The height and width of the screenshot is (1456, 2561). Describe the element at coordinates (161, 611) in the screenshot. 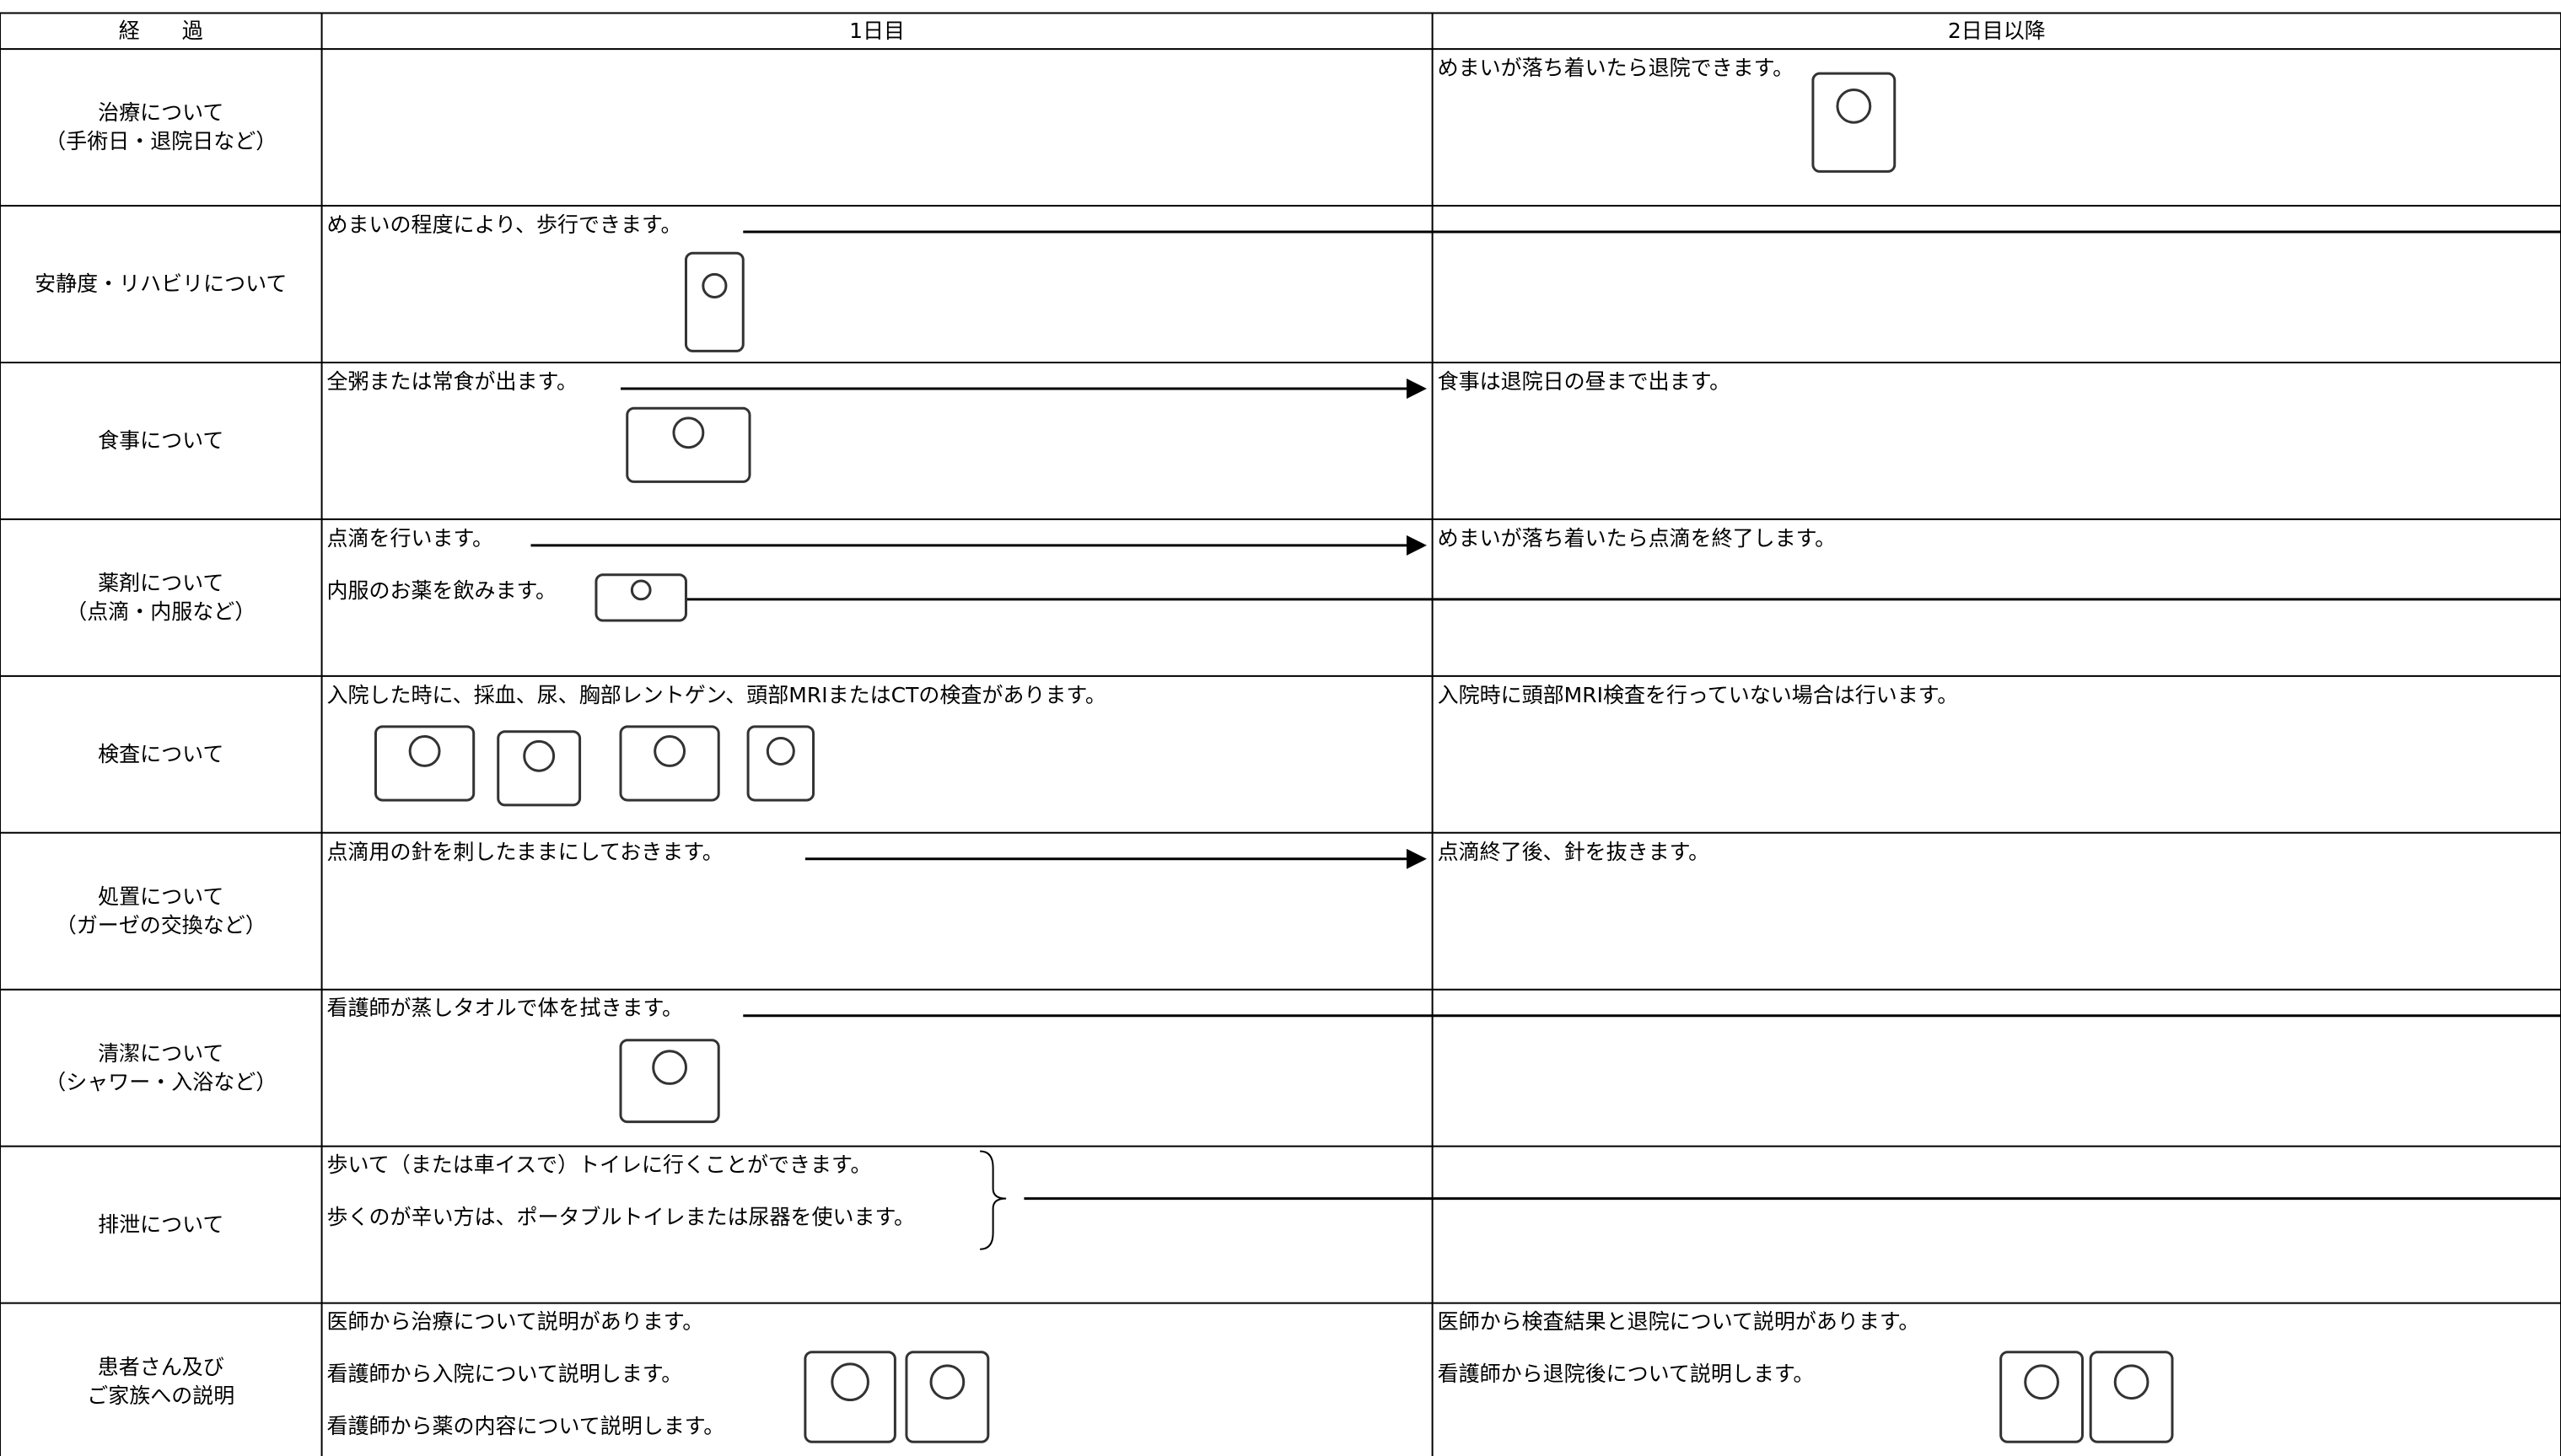

I see `row-label: （点滴・内服など）` at that location.